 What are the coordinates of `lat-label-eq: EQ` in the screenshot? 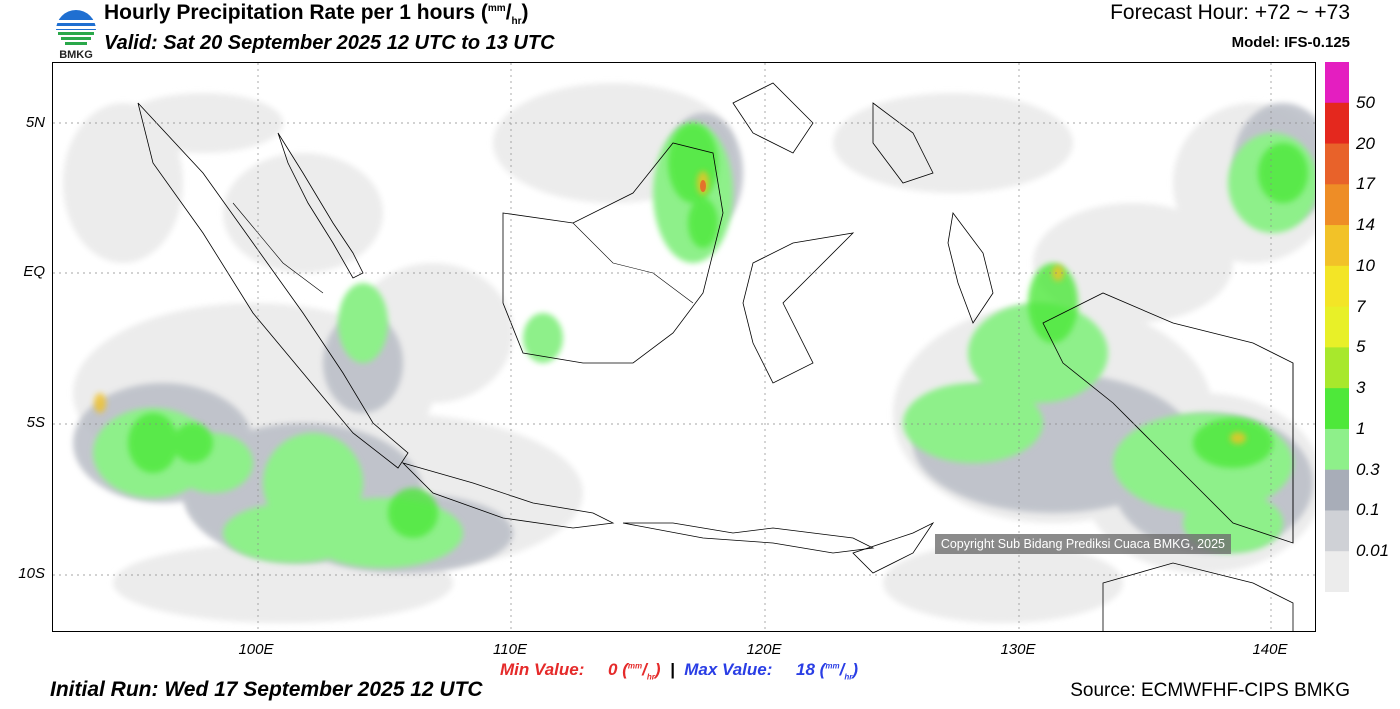 It's located at (34, 271).